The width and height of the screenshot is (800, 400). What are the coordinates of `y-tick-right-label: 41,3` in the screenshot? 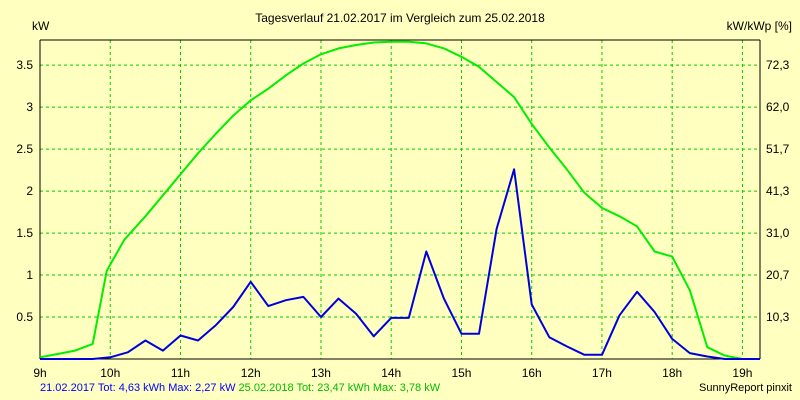 It's located at (778, 191).